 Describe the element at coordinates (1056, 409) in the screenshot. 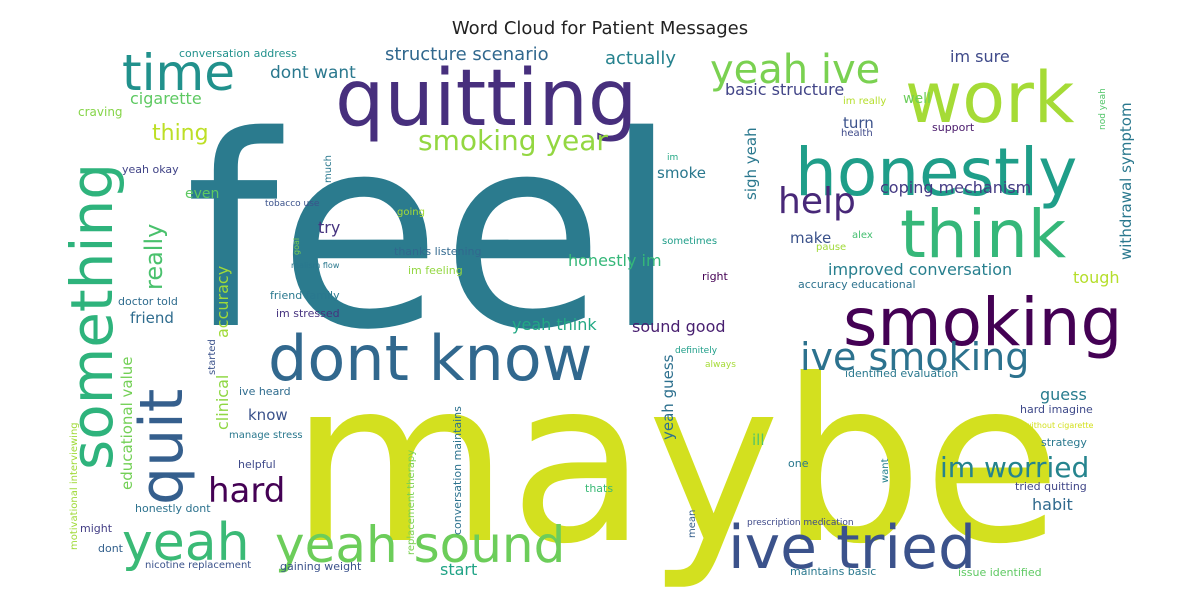

I see `word-hard-imagine: hard imagine` at that location.